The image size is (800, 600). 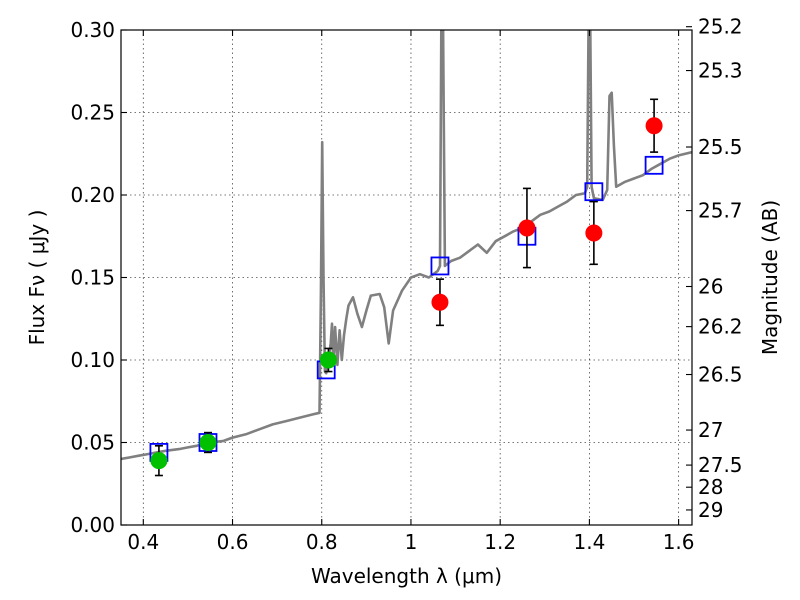 What do you see at coordinates (92, 443) in the screenshot?
I see `y-tick-label: 0.05` at bounding box center [92, 443].